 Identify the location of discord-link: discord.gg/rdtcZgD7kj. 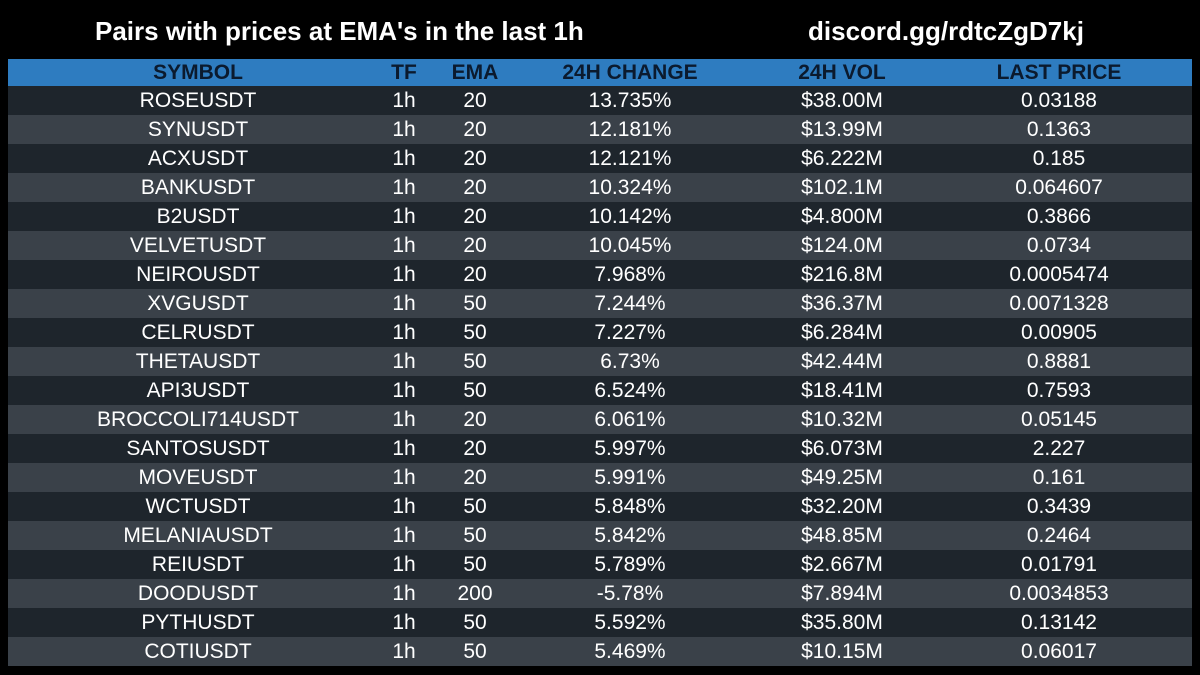
(946, 31).